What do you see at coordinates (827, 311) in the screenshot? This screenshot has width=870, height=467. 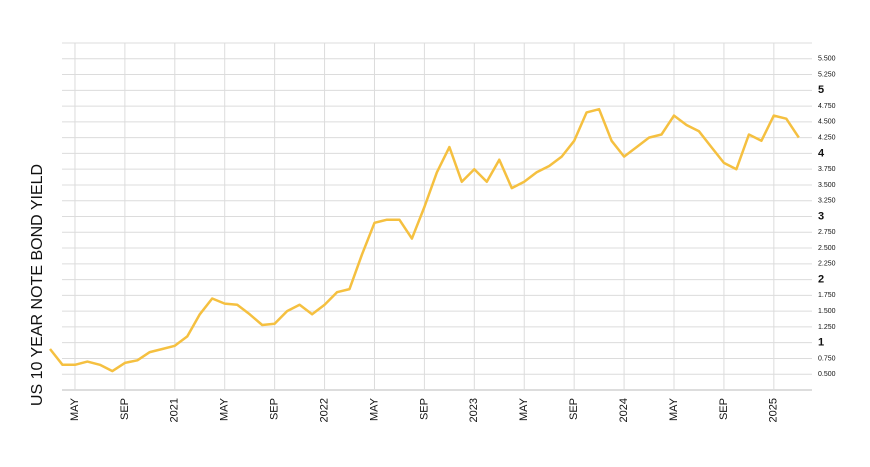 I see `y-tick-label: 1.500` at bounding box center [827, 311].